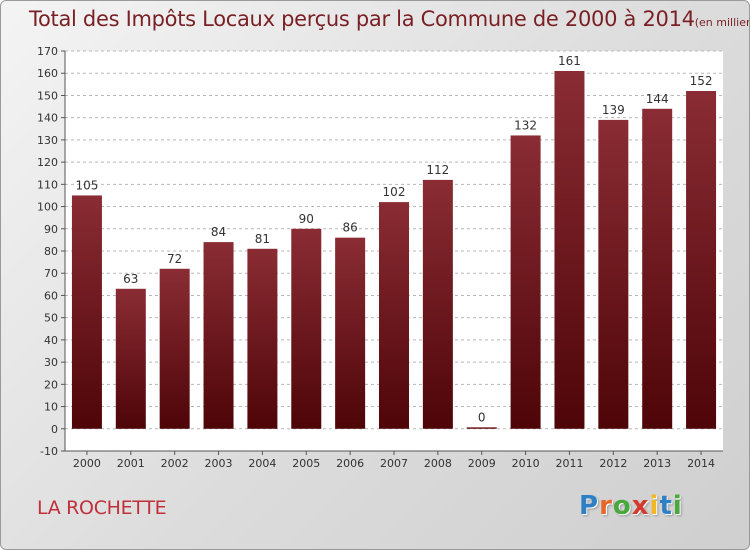 The height and width of the screenshot is (550, 750). What do you see at coordinates (51, 407) in the screenshot?
I see `y-tick-label: 10` at bounding box center [51, 407].